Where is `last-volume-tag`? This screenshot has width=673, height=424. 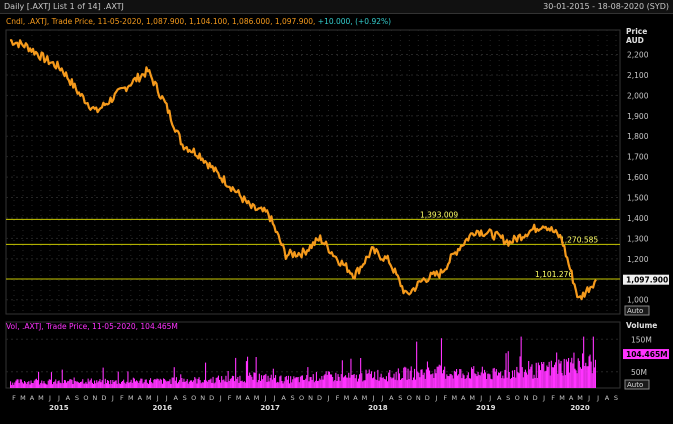 last-volume-tag is located at coordinates (646, 354).